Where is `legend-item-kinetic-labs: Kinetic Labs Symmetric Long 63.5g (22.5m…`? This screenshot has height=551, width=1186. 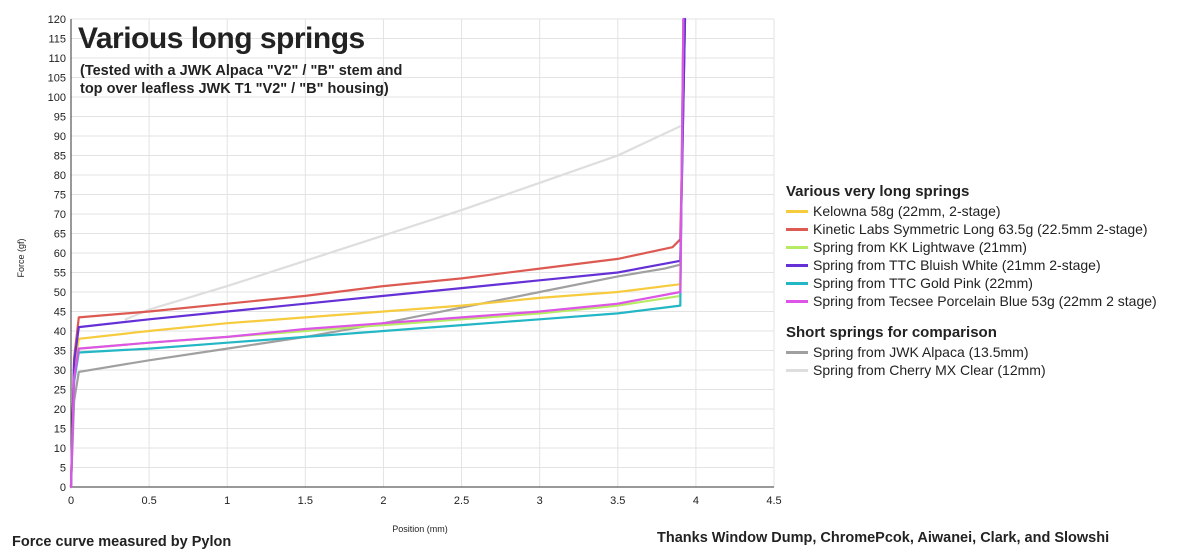 legend-item-kinetic-labs: Kinetic Labs Symmetric Long 63.5g (22.5m… is located at coordinates (971, 229).